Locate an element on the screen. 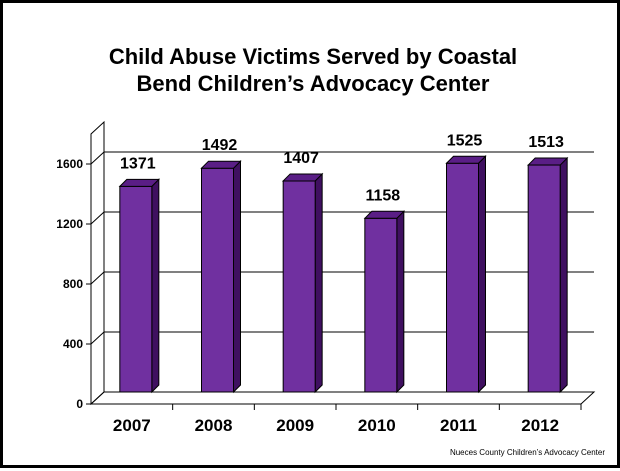 This screenshot has width=620, height=471. y-tick-label: 400 is located at coordinates (73, 344).